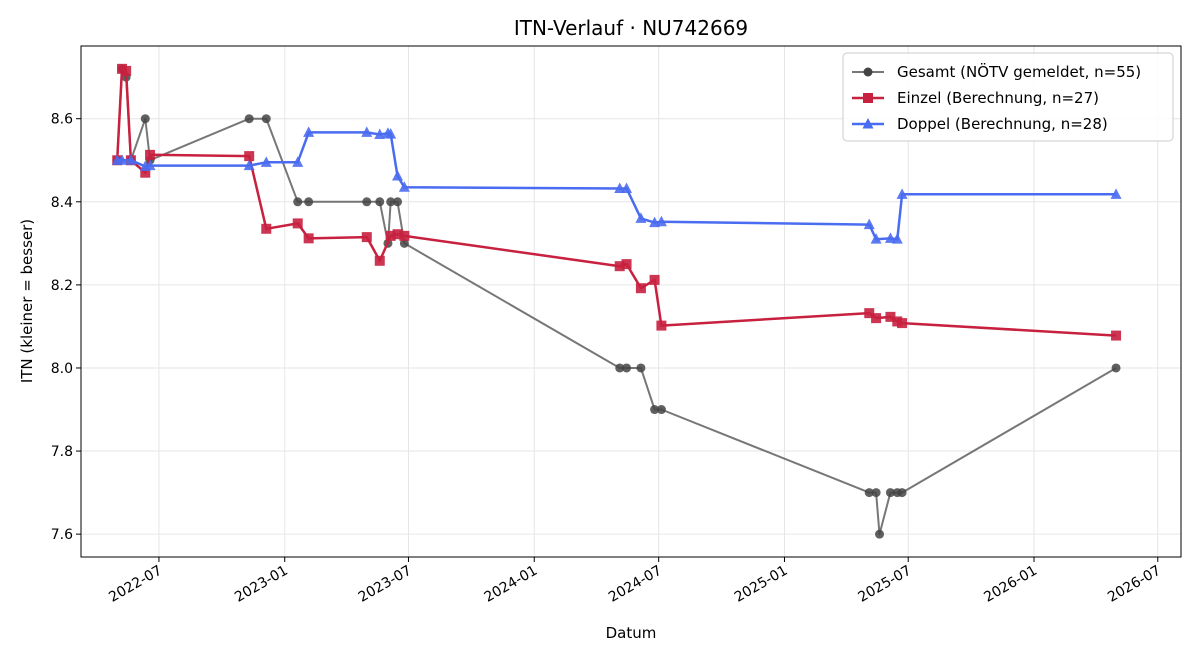 The image size is (1200, 660). I want to click on y-tick-label: 8.4, so click(62, 203).